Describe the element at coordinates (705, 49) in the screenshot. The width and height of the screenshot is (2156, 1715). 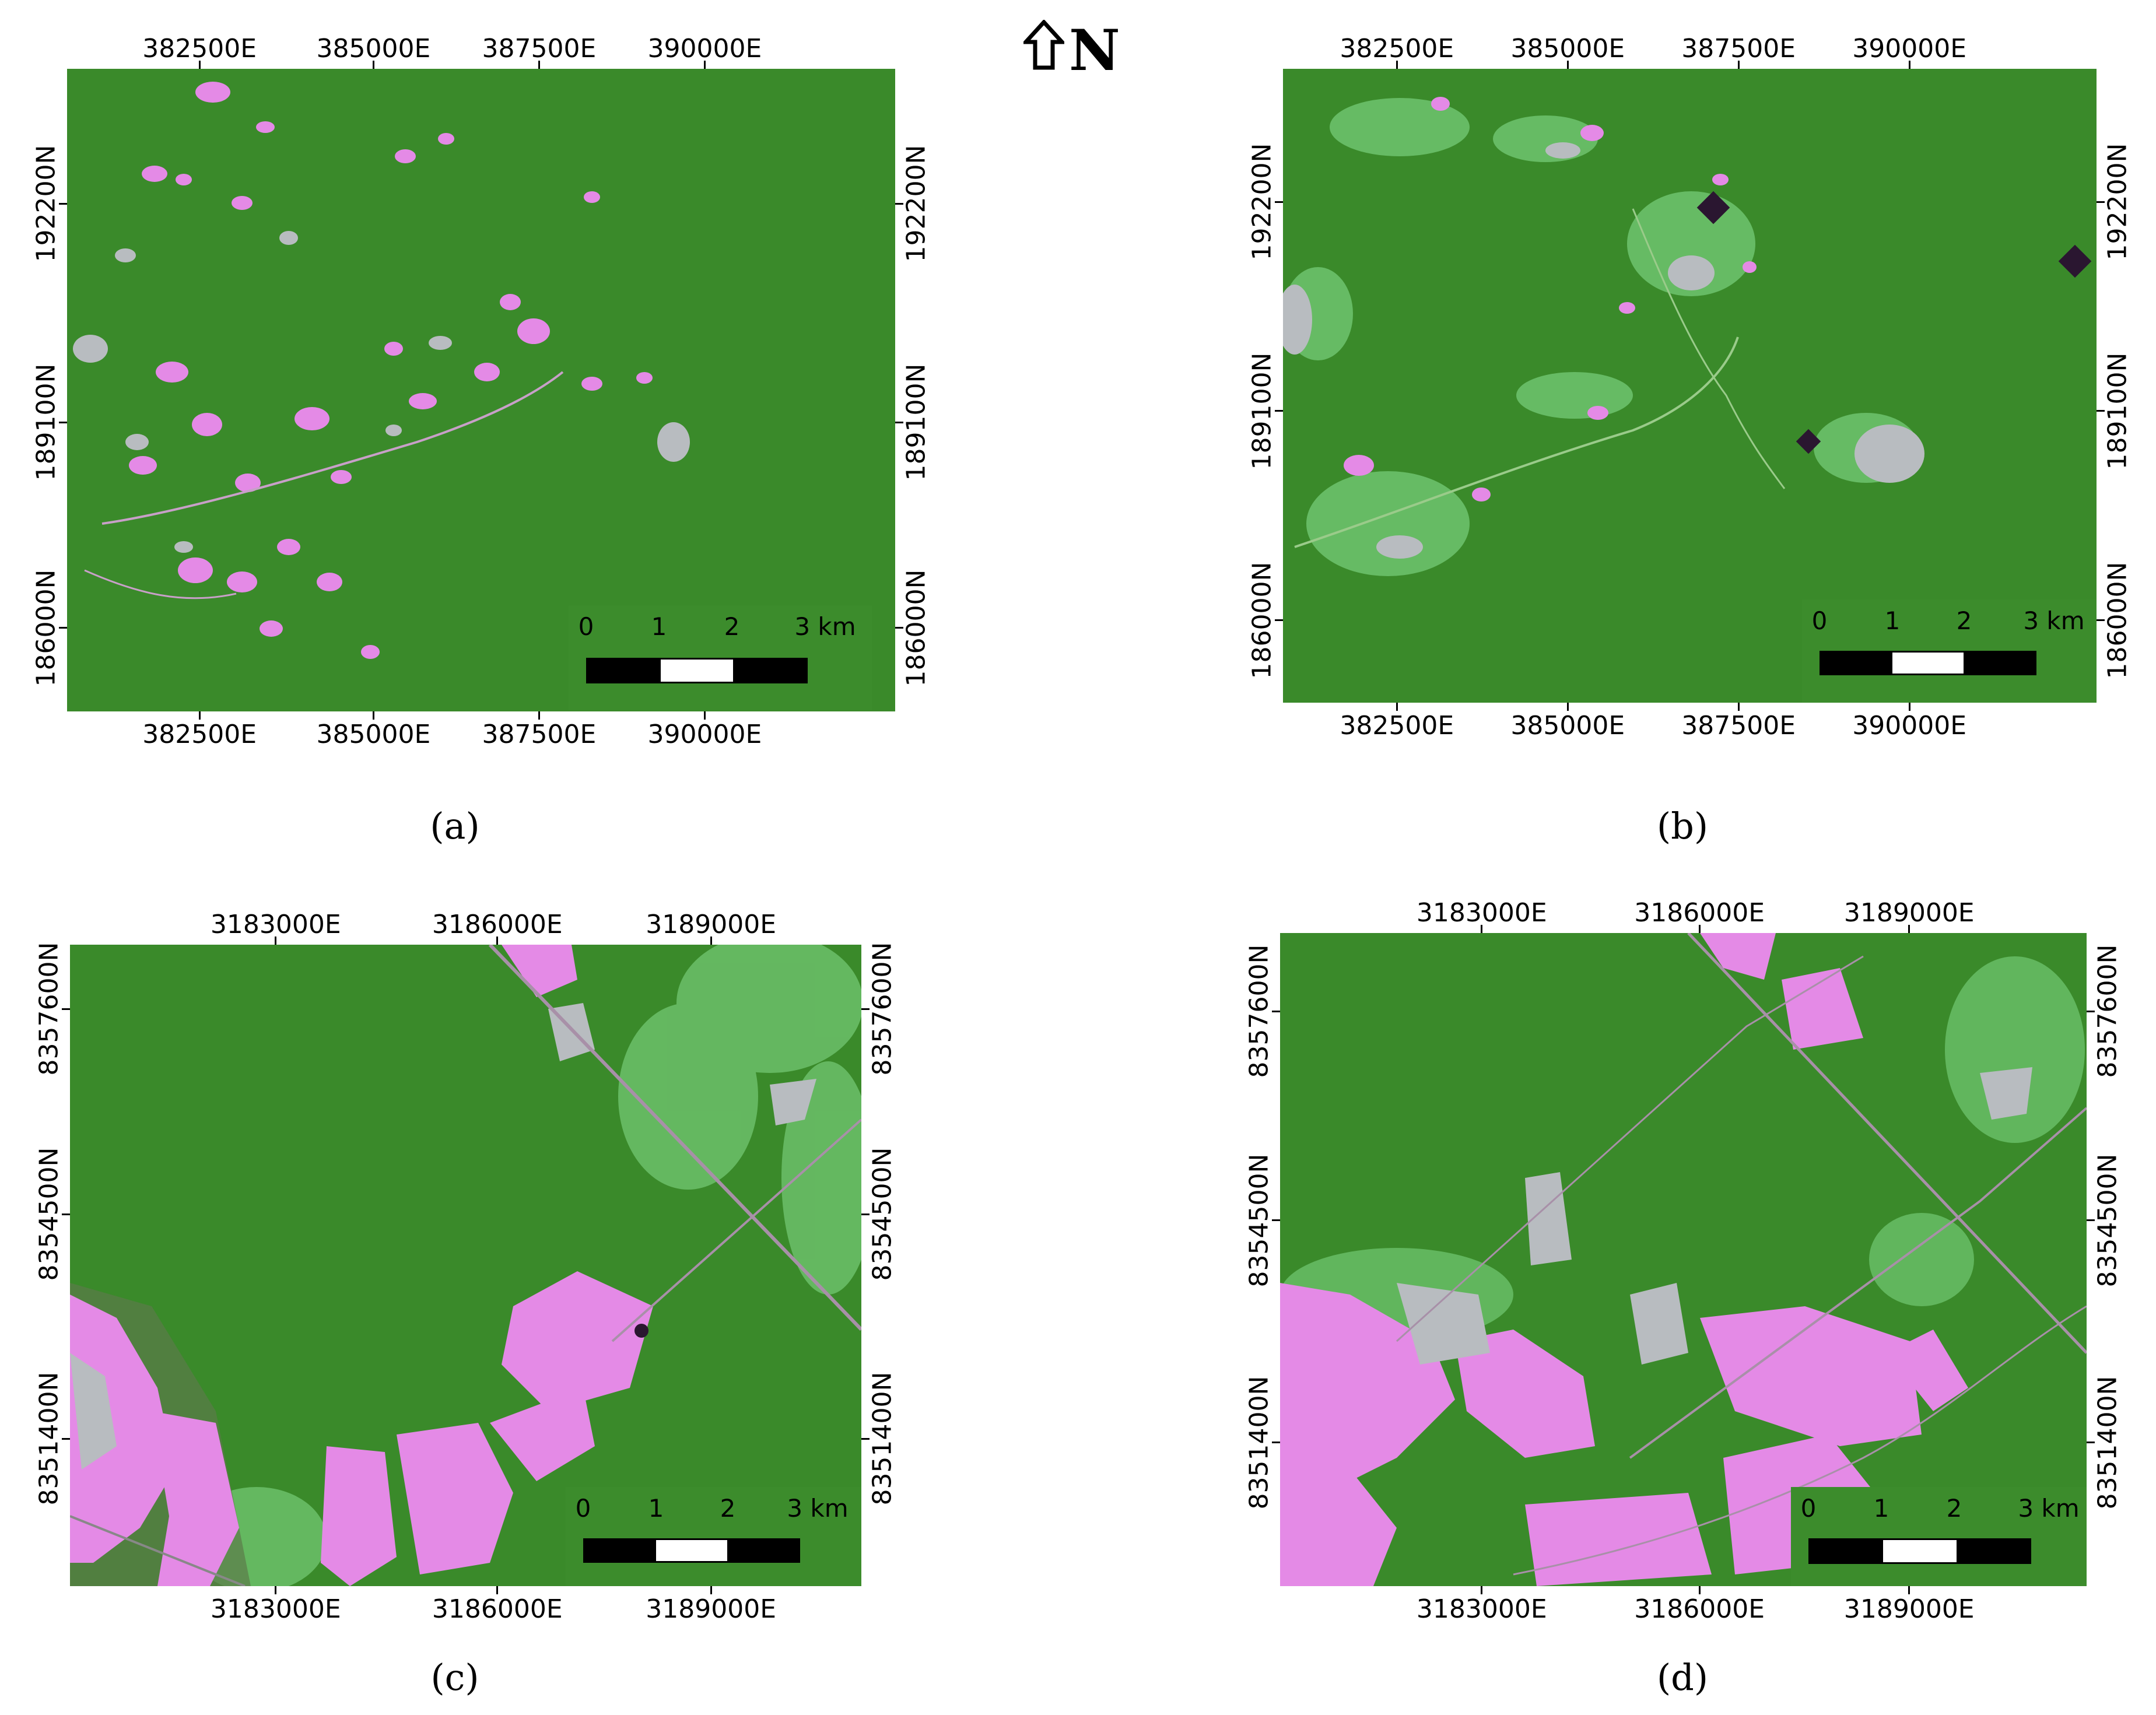
I see `x-tick-label-top: 390000E` at that location.